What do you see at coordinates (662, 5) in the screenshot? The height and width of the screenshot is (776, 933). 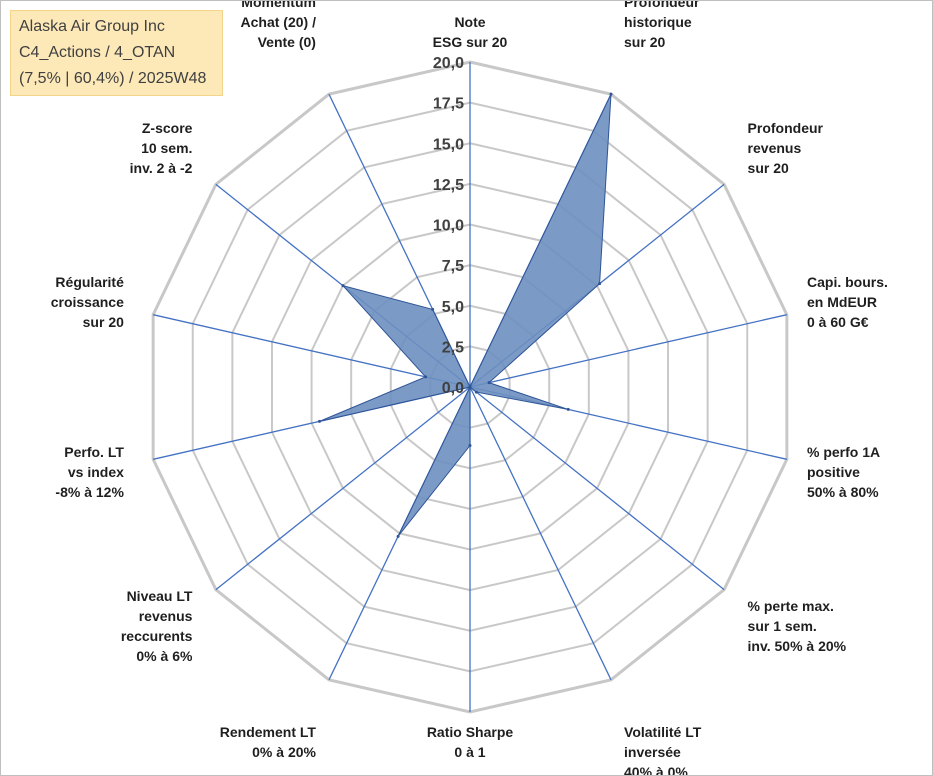 I see `axis-label-1-line-0: Profondeur` at bounding box center [662, 5].